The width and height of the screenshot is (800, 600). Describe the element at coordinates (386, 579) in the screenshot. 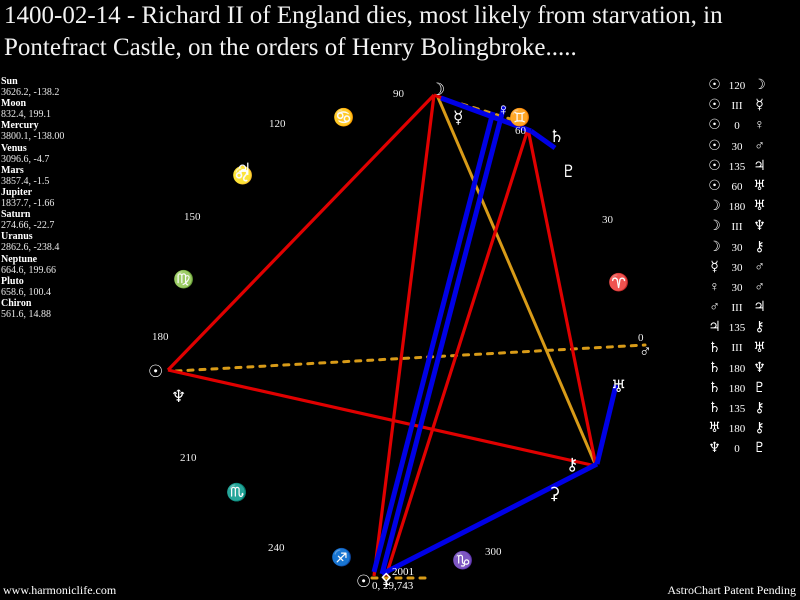

I see `pallas-icon: ⚴` at that location.